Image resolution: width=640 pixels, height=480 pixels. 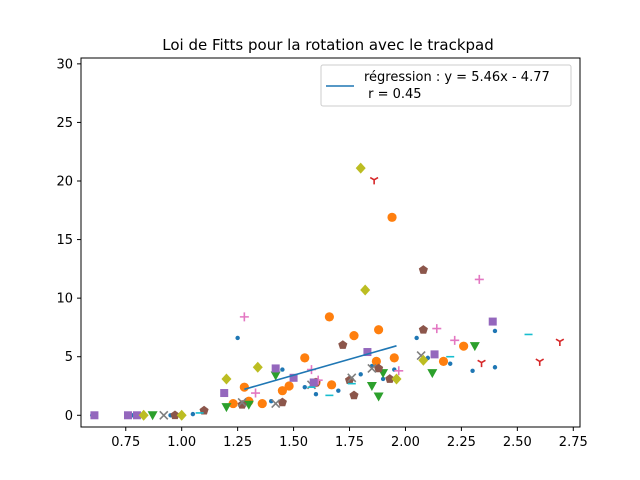 I want to click on legend-sublabel: r = 0.45, so click(x=393, y=94).